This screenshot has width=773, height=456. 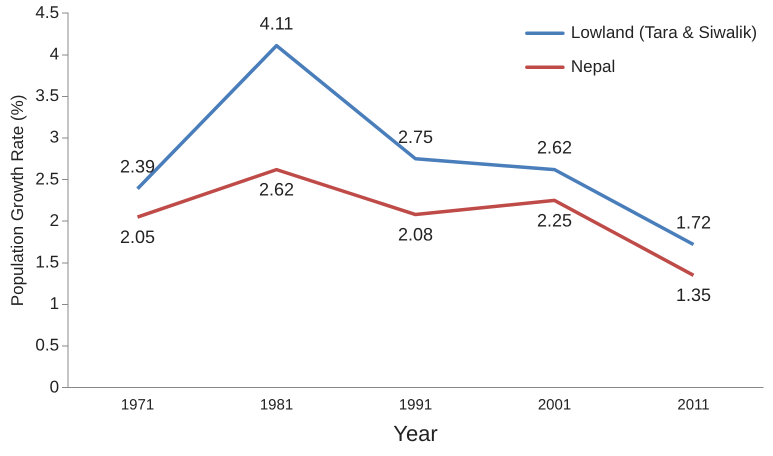 What do you see at coordinates (664, 32) in the screenshot?
I see `legend-label: Lowland (Tara & Siwalik)` at bounding box center [664, 32].